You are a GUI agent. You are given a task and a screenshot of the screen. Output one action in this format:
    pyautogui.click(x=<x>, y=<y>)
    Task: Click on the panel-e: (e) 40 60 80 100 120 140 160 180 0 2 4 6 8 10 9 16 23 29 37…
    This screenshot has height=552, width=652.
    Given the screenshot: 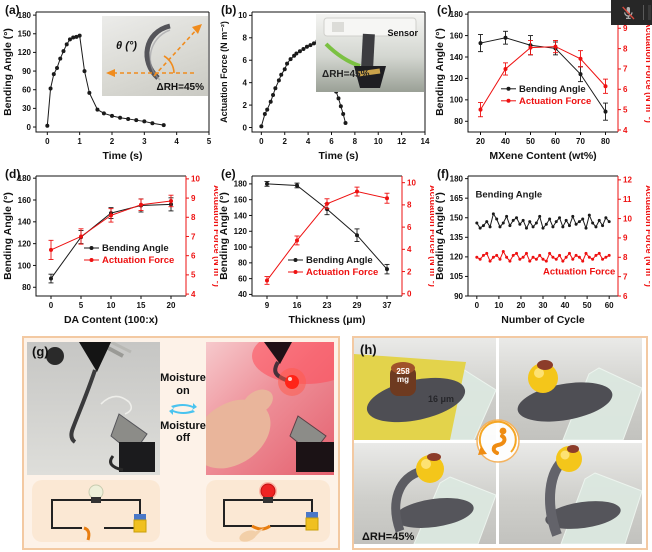 What is the action you would take?
    pyautogui.click(x=328, y=248)
    